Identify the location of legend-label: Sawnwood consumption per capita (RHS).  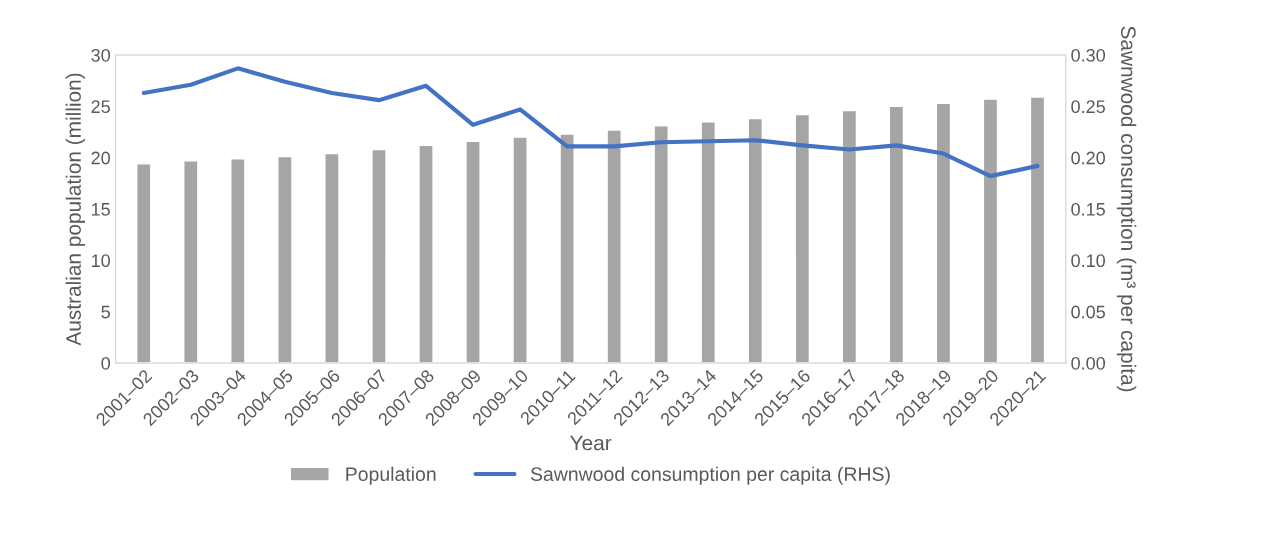
(710, 475).